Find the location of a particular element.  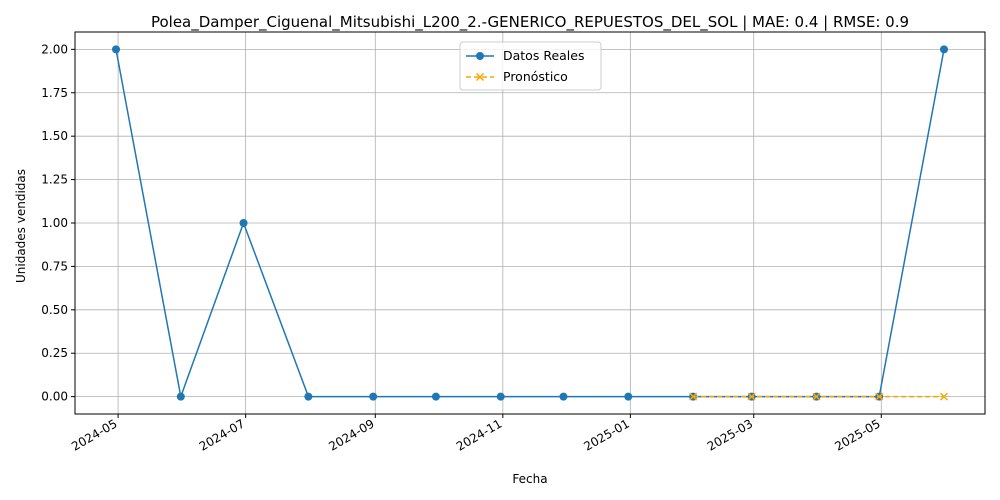

y-axis-label: Unidades vendidas is located at coordinates (21, 226).